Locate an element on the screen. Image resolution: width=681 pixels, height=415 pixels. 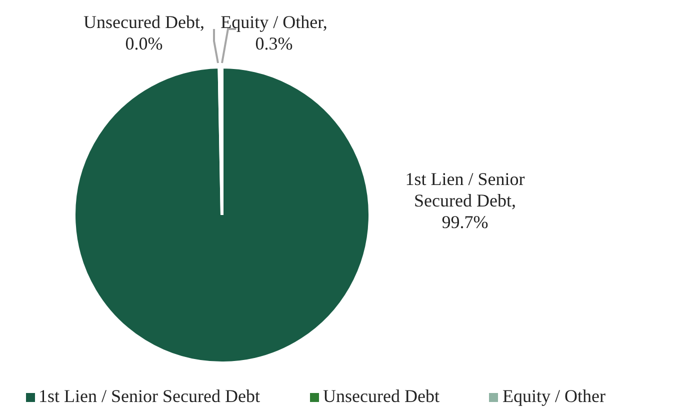
legend-label: Equity / Other is located at coordinates (554, 396).